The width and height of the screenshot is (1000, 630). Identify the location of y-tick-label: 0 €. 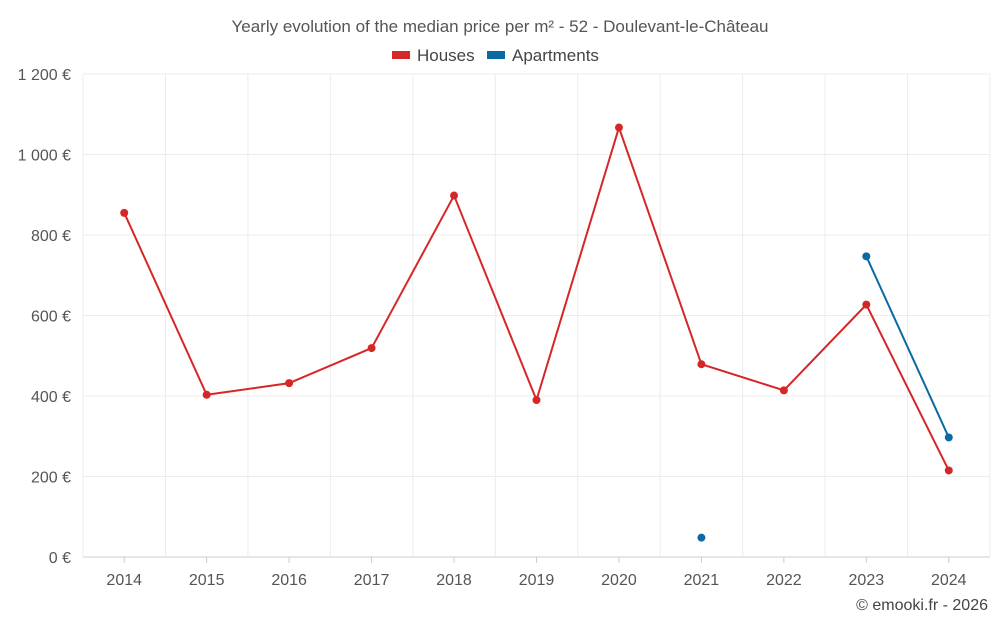
(60, 558).